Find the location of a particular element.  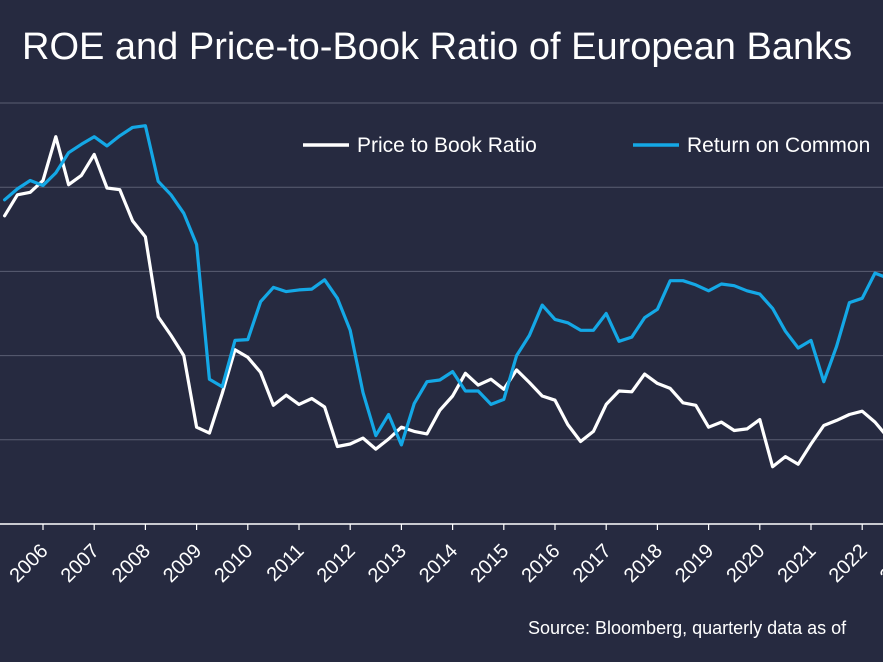

x-tick-label: 2007 is located at coordinates (80, 563).